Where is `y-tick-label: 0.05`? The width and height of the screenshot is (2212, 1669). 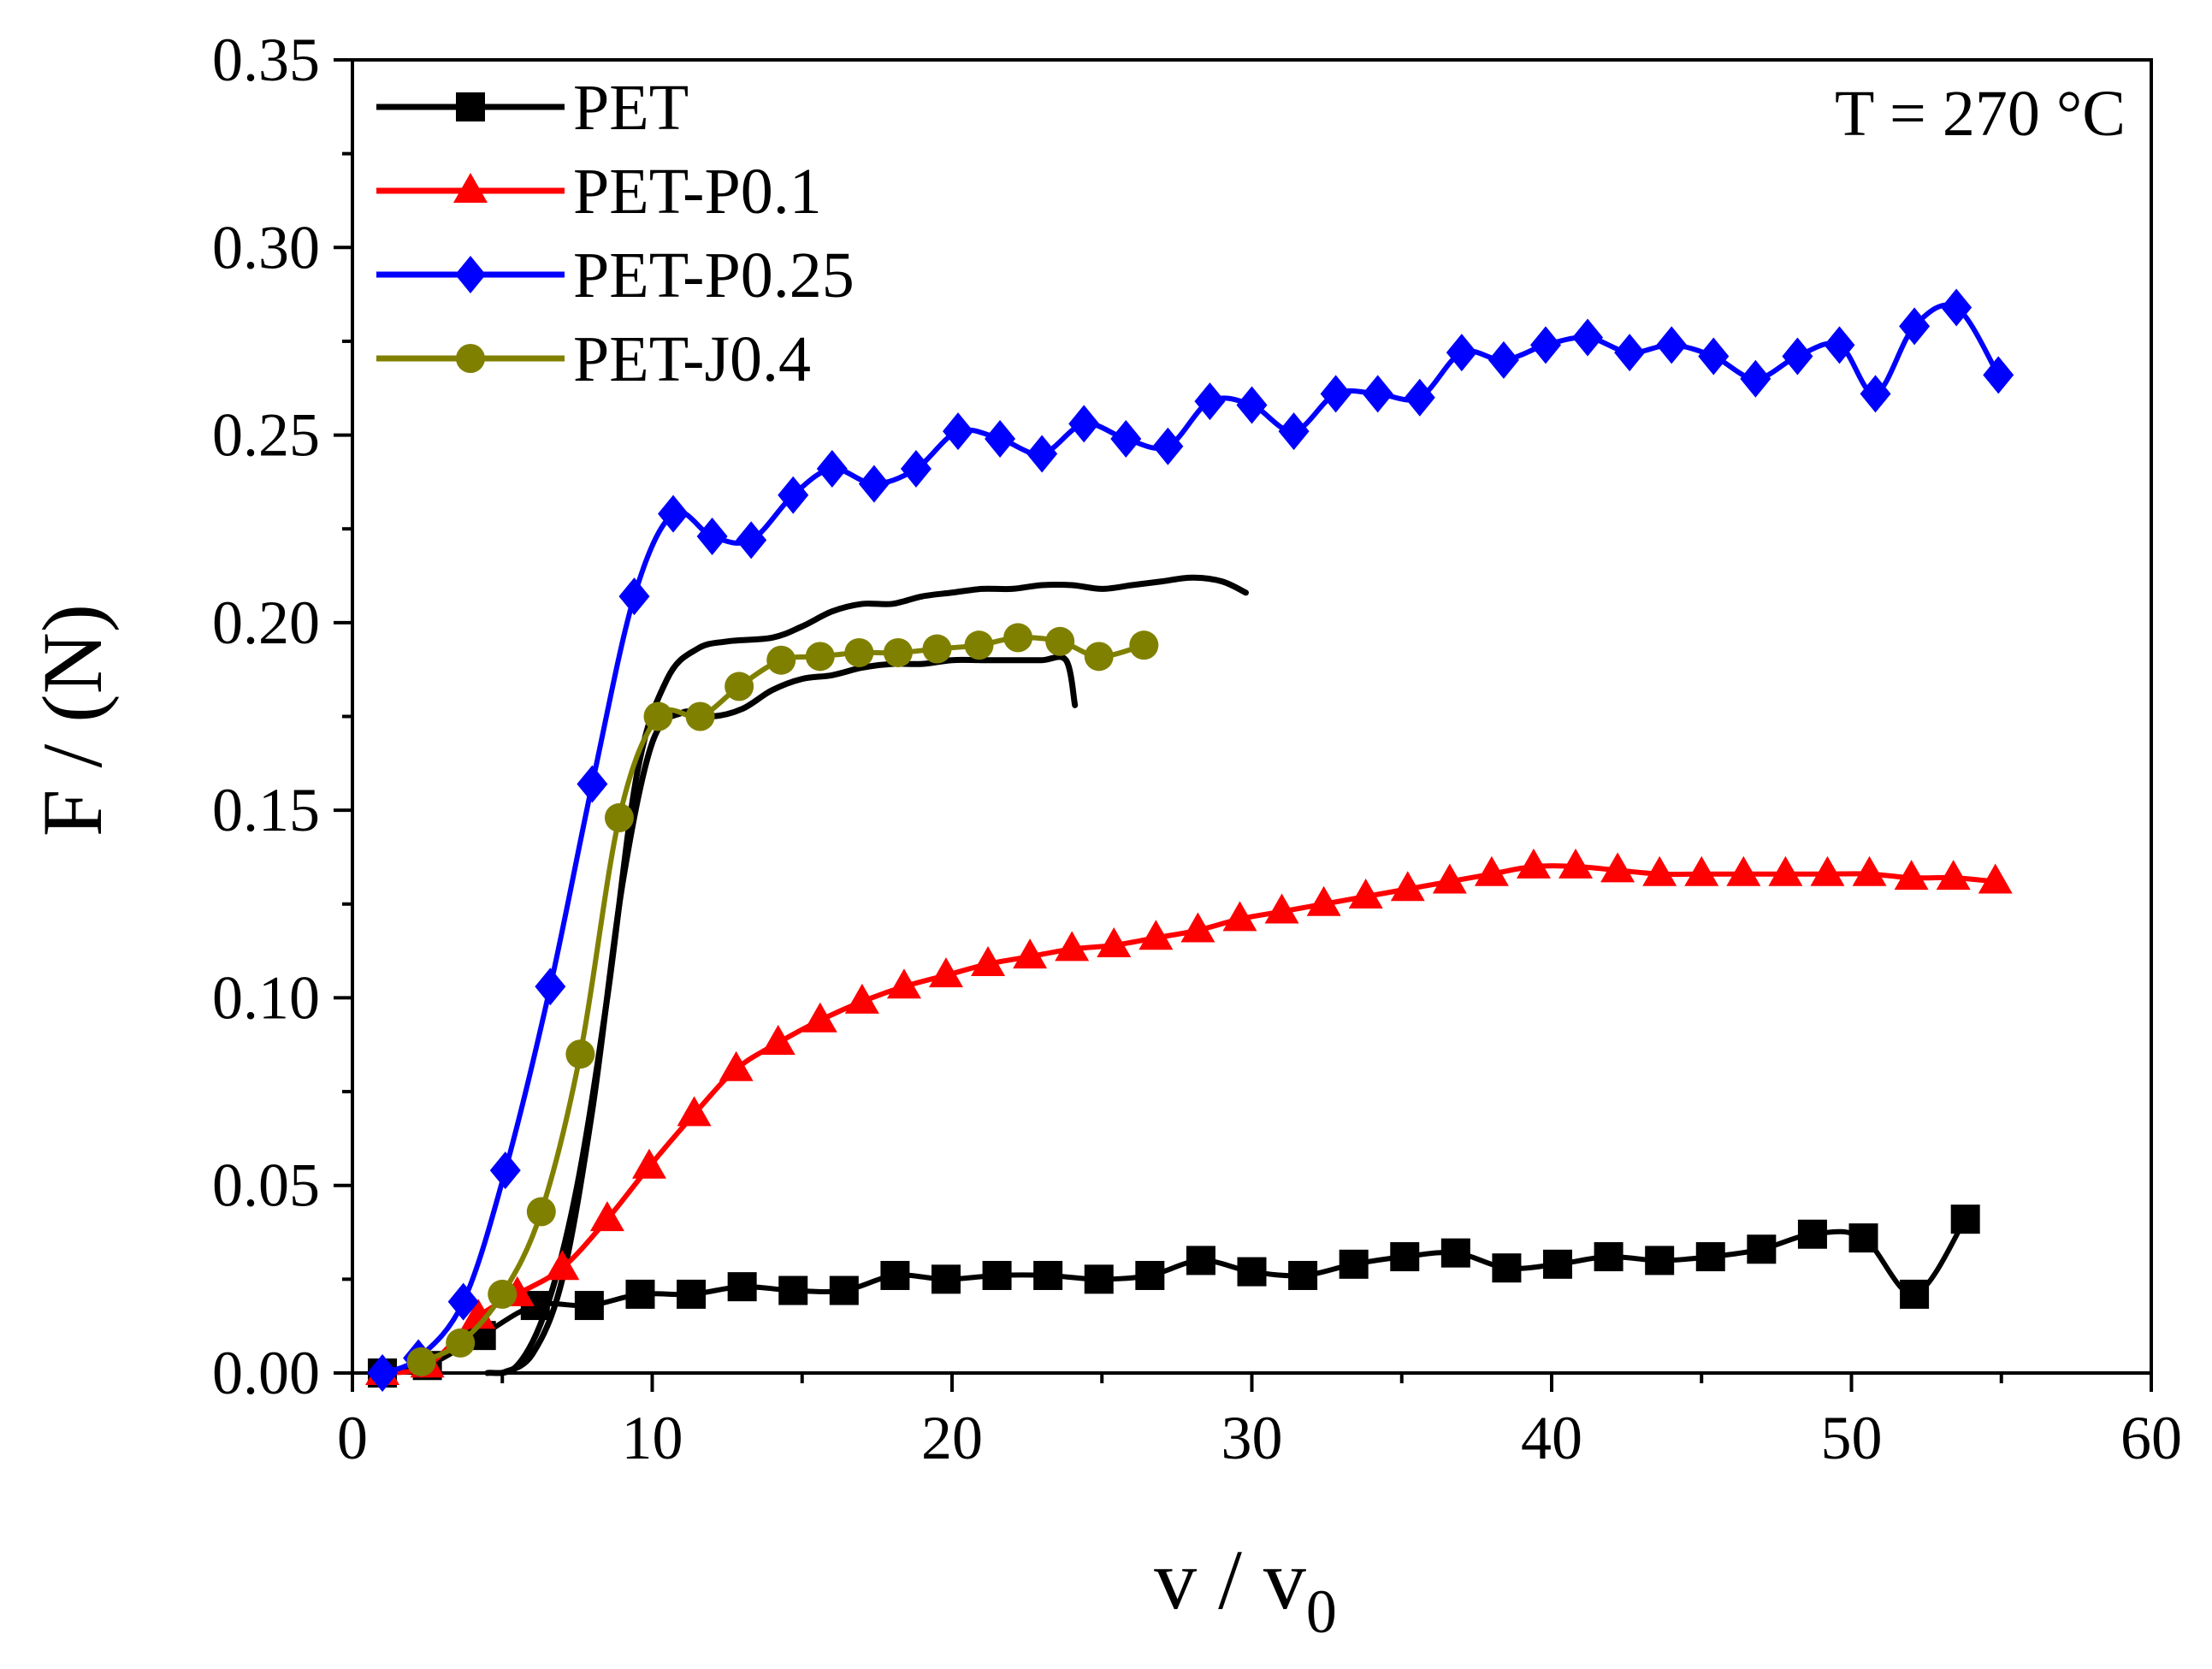
y-tick-label: 0.05 is located at coordinates (266, 1185).